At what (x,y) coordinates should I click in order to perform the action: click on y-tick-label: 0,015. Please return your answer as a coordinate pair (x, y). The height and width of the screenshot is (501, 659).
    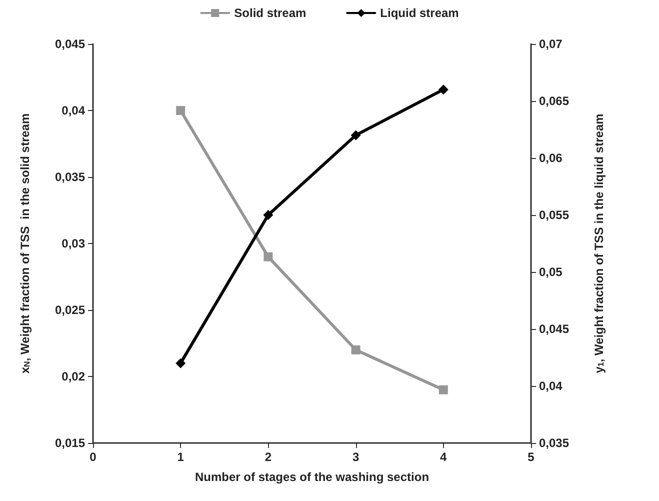
    Looking at the image, I should click on (70, 443).